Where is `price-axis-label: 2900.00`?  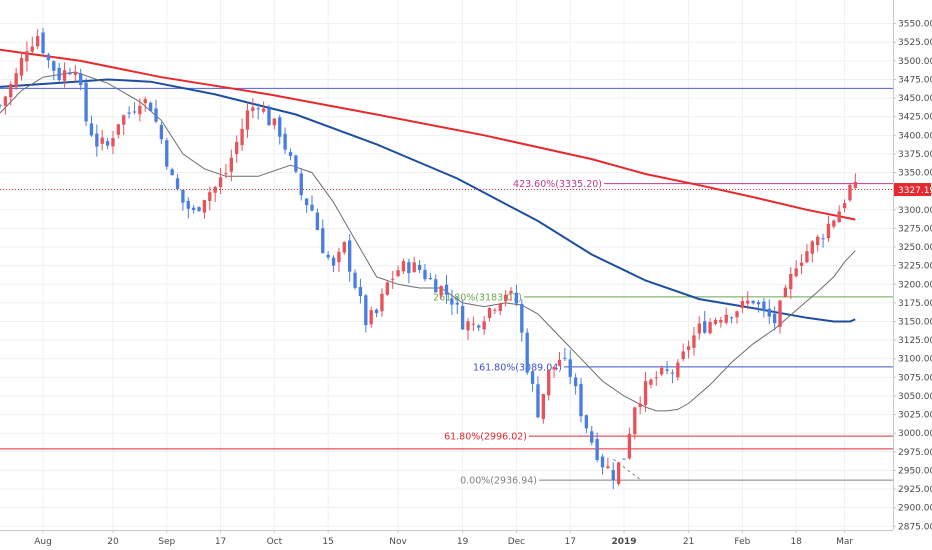
price-axis-label: 2900.00 is located at coordinates (915, 509).